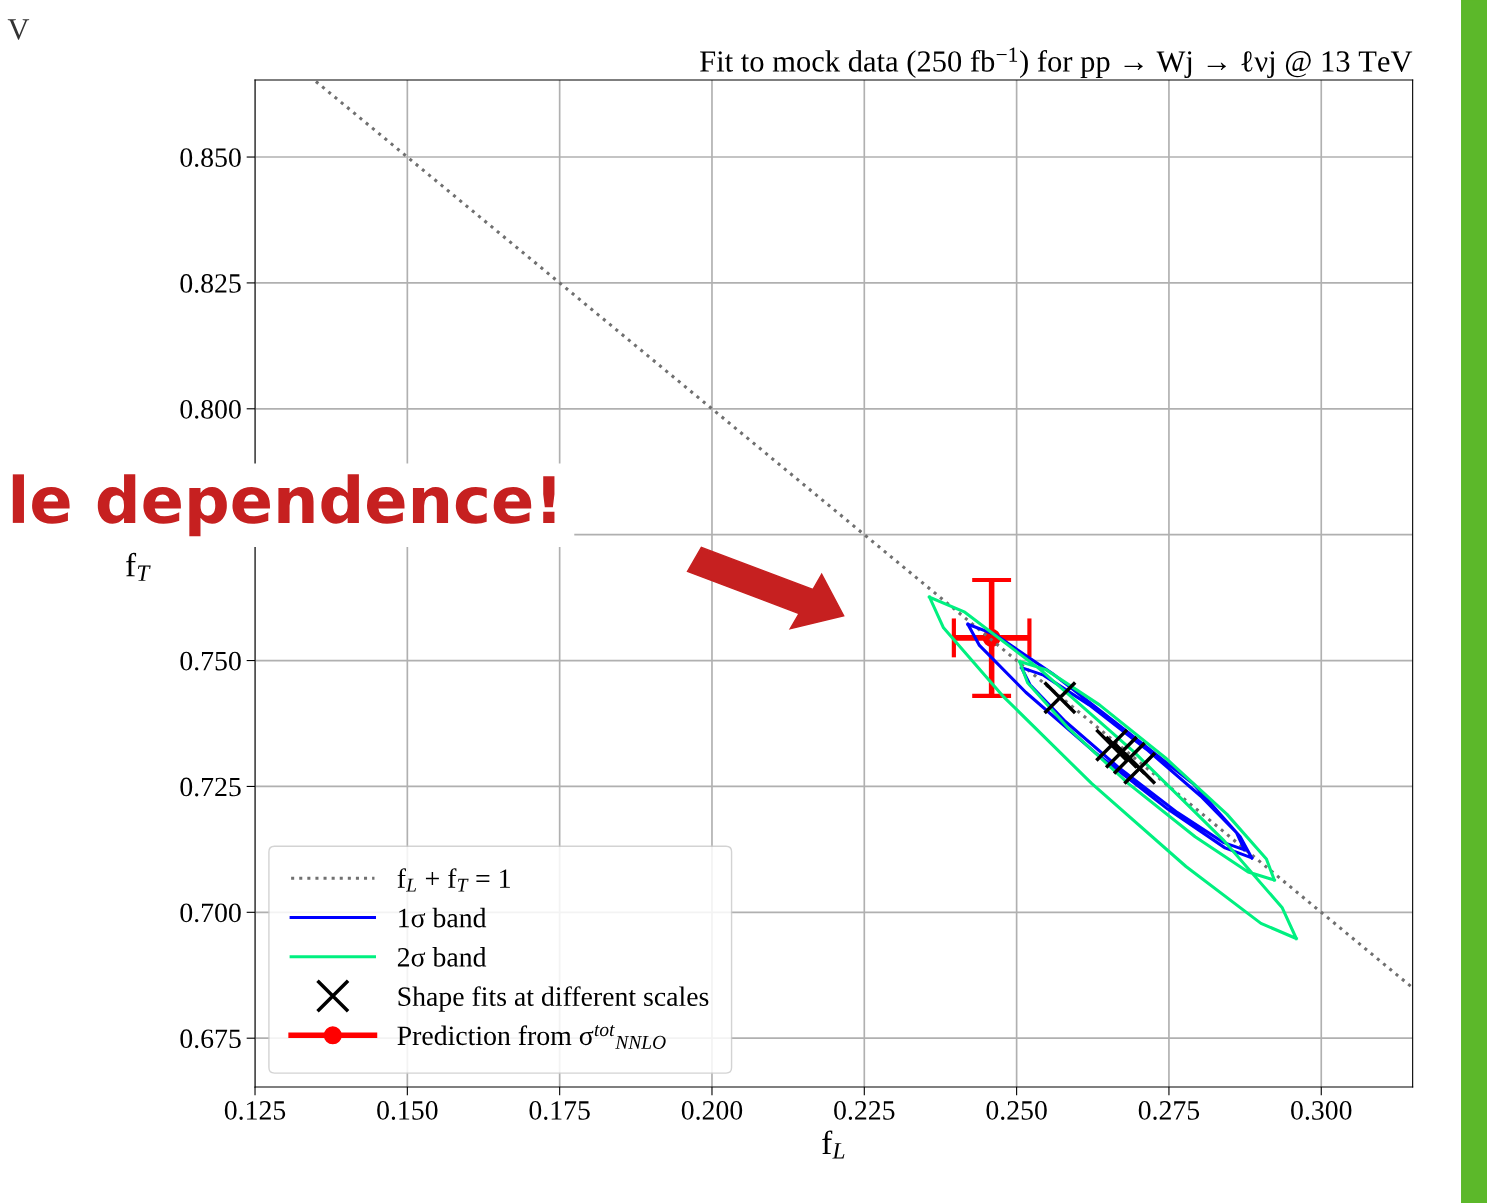 The image size is (1487, 1203). What do you see at coordinates (210, 787) in the screenshot?
I see `y-tick-label: 0.725` at bounding box center [210, 787].